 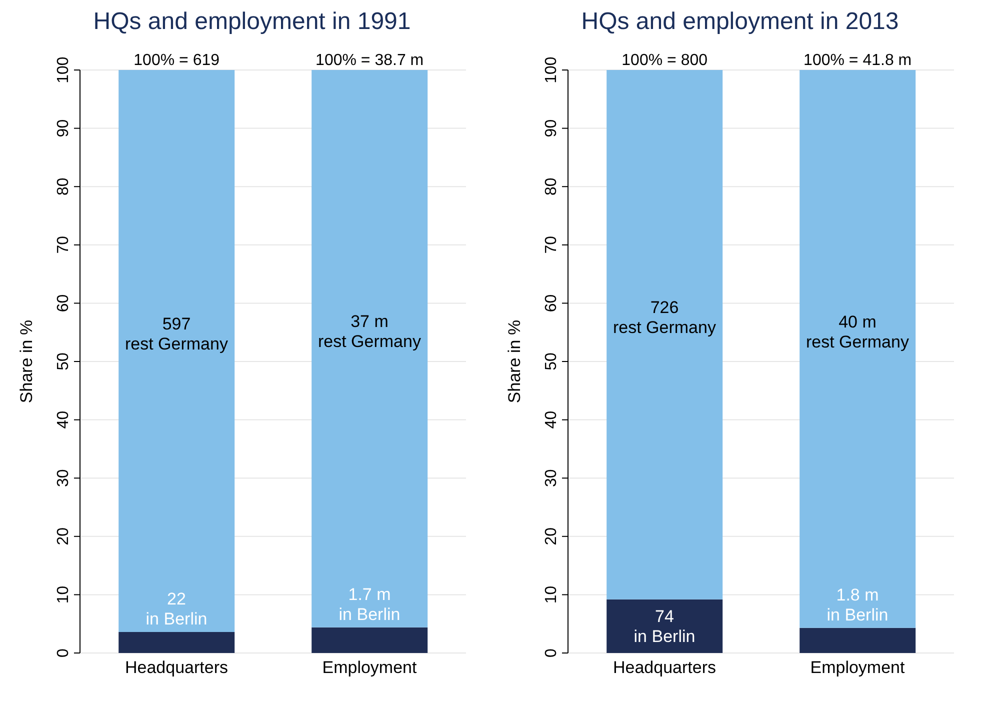 I want to click on annotation: 1.7 m in Berlin, so click(x=369, y=604).